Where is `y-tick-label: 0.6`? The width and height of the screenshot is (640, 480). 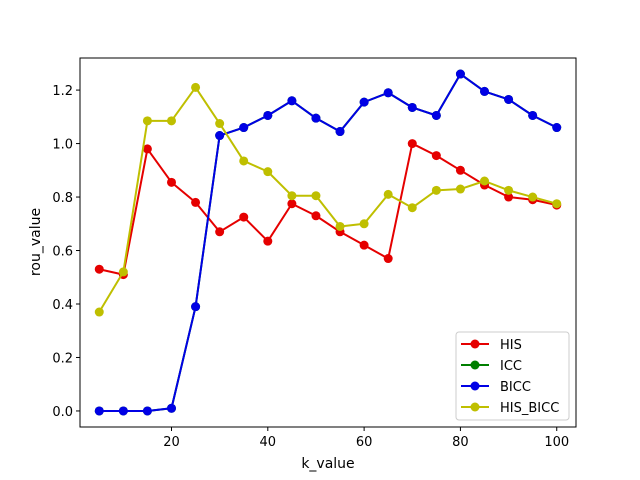
y-tick-label: 0.6 is located at coordinates (62, 252).